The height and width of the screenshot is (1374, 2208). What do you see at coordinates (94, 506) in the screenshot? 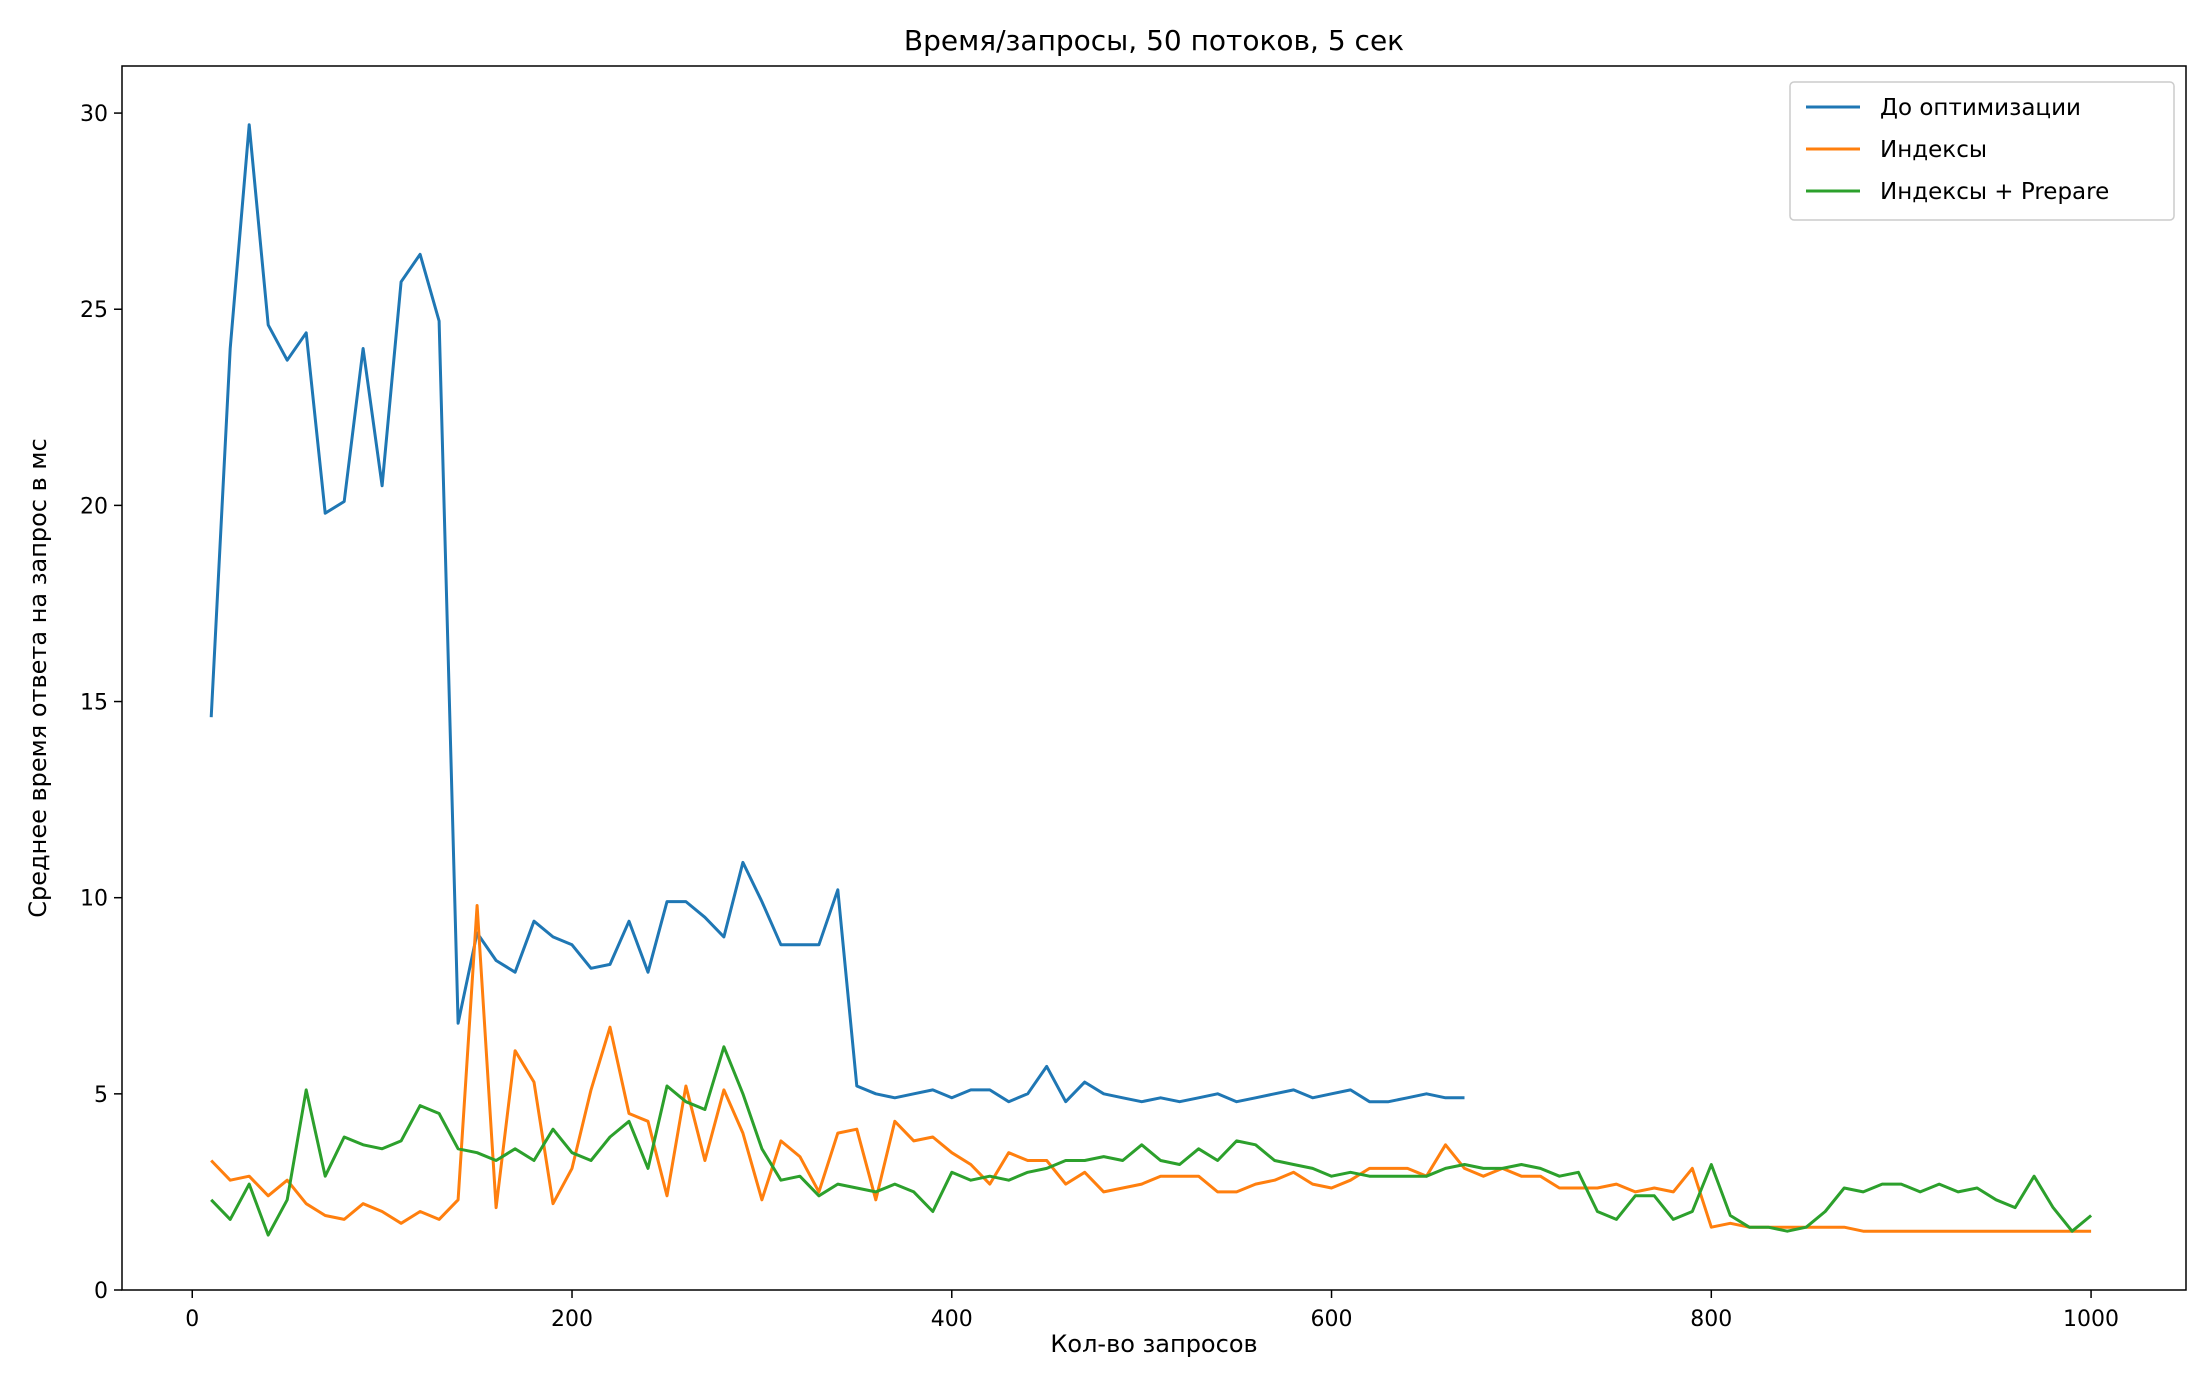
I see `y-tick-label: 20` at bounding box center [94, 506].